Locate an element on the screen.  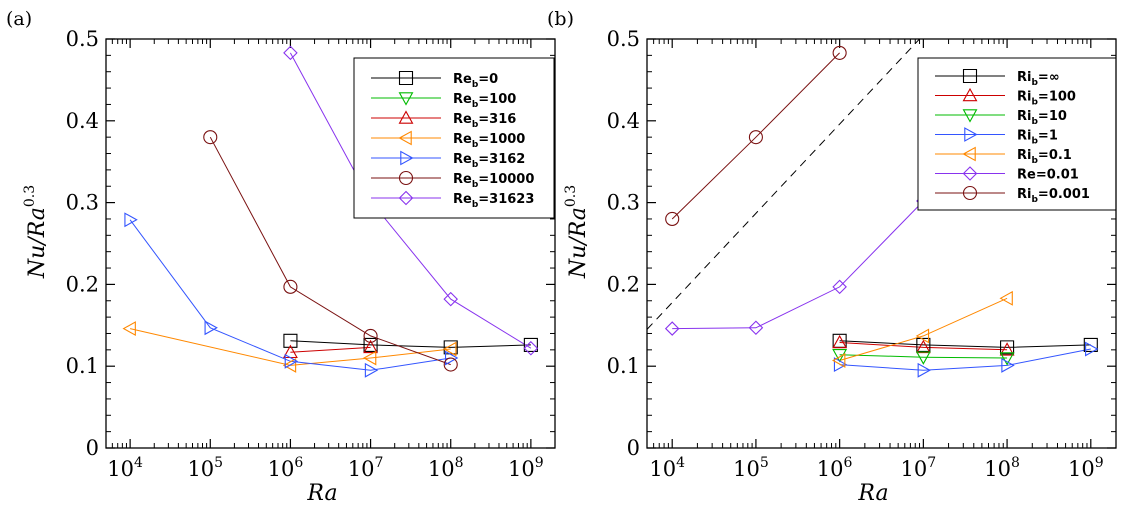
x-tick-exponent: 5 is located at coordinates (218, 463).